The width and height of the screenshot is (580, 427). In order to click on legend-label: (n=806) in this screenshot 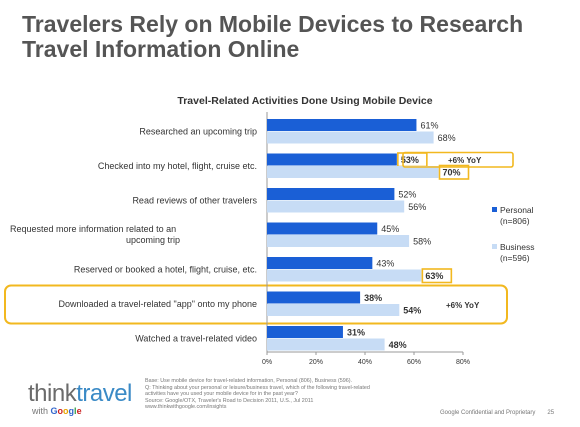, I will do `click(515, 221)`.